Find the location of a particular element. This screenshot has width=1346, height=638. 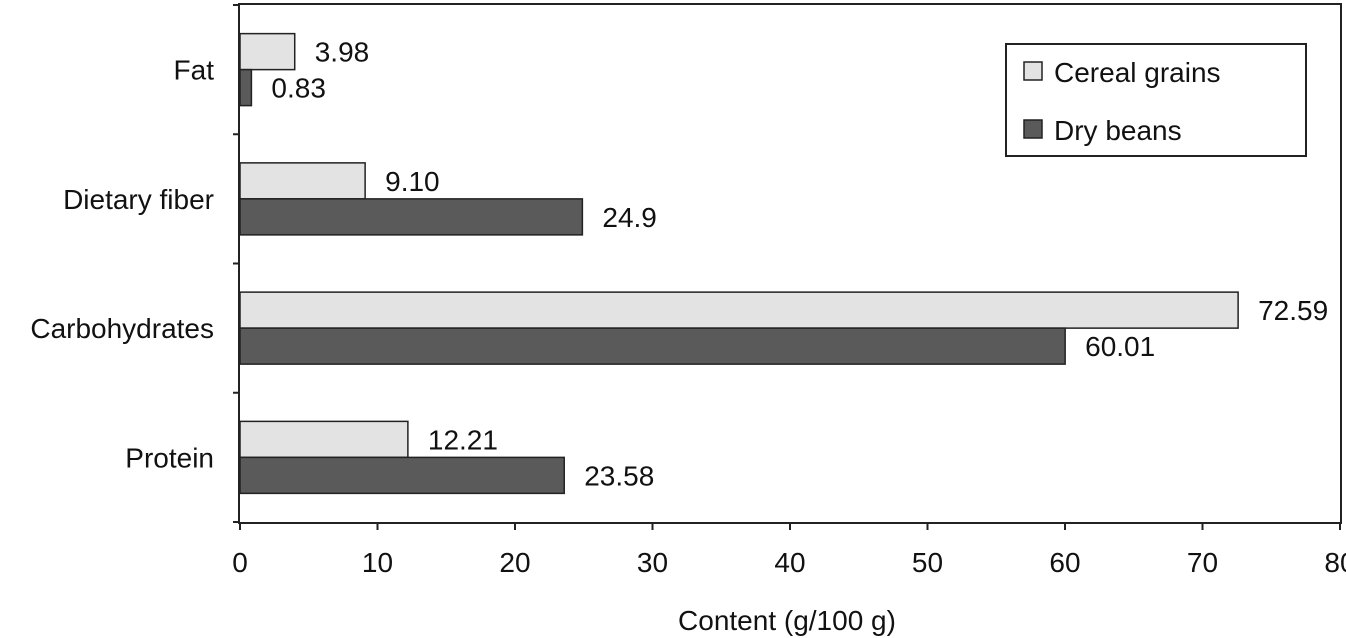

category-label-protein: Protein is located at coordinates (169, 457).